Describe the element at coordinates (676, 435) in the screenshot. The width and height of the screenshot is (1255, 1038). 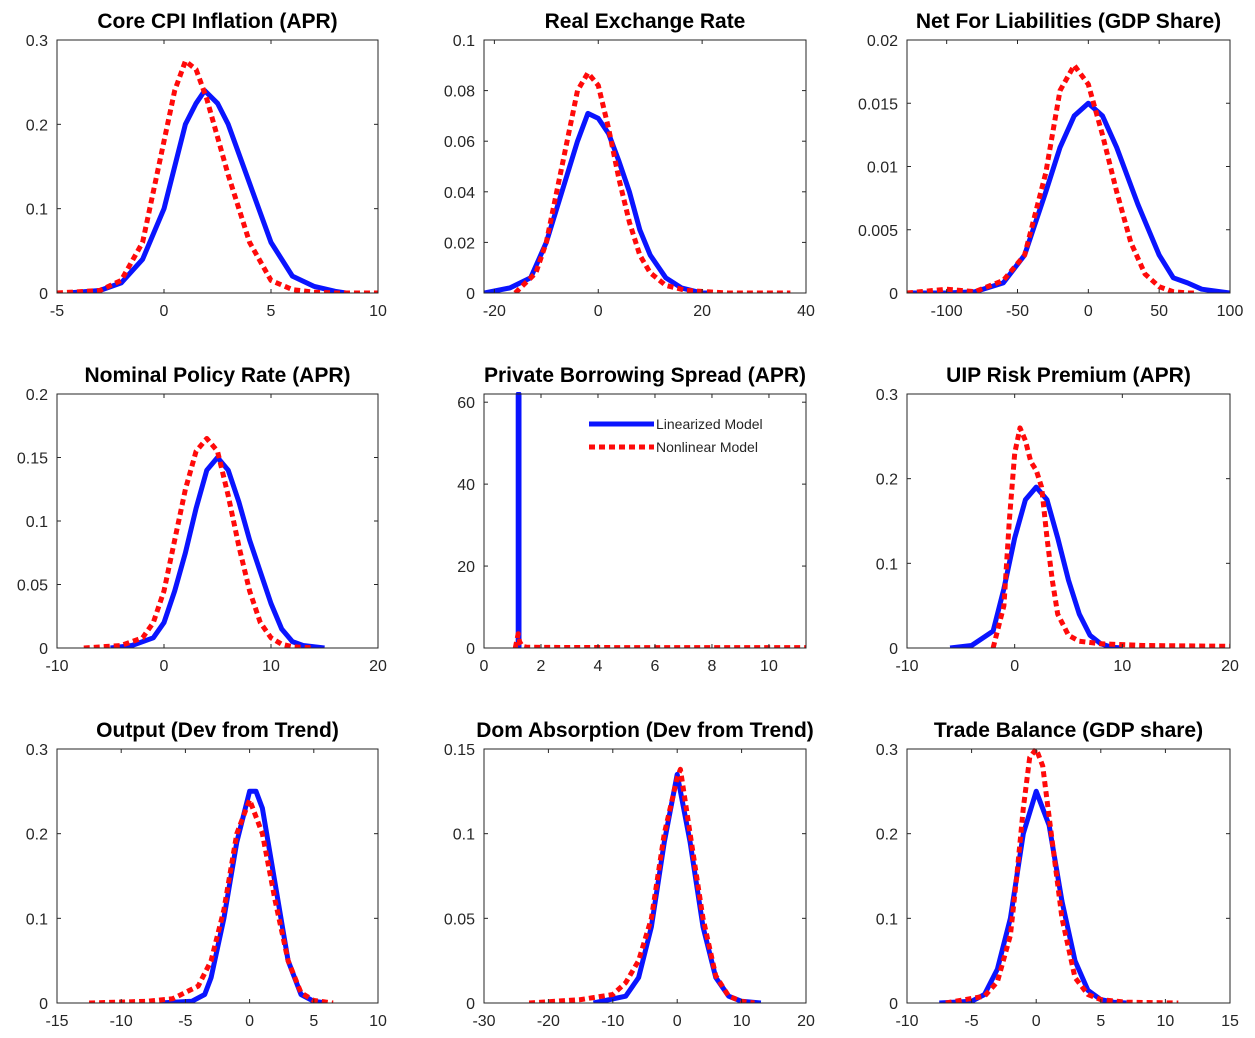
I see `legend: Linearized Model Nonlinear Model` at that location.